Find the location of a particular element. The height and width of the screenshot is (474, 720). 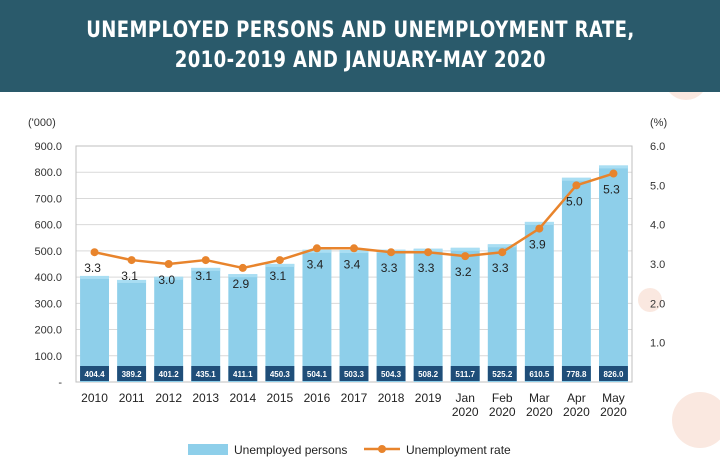

left-tick-label: 100.0 is located at coordinates (48, 357).